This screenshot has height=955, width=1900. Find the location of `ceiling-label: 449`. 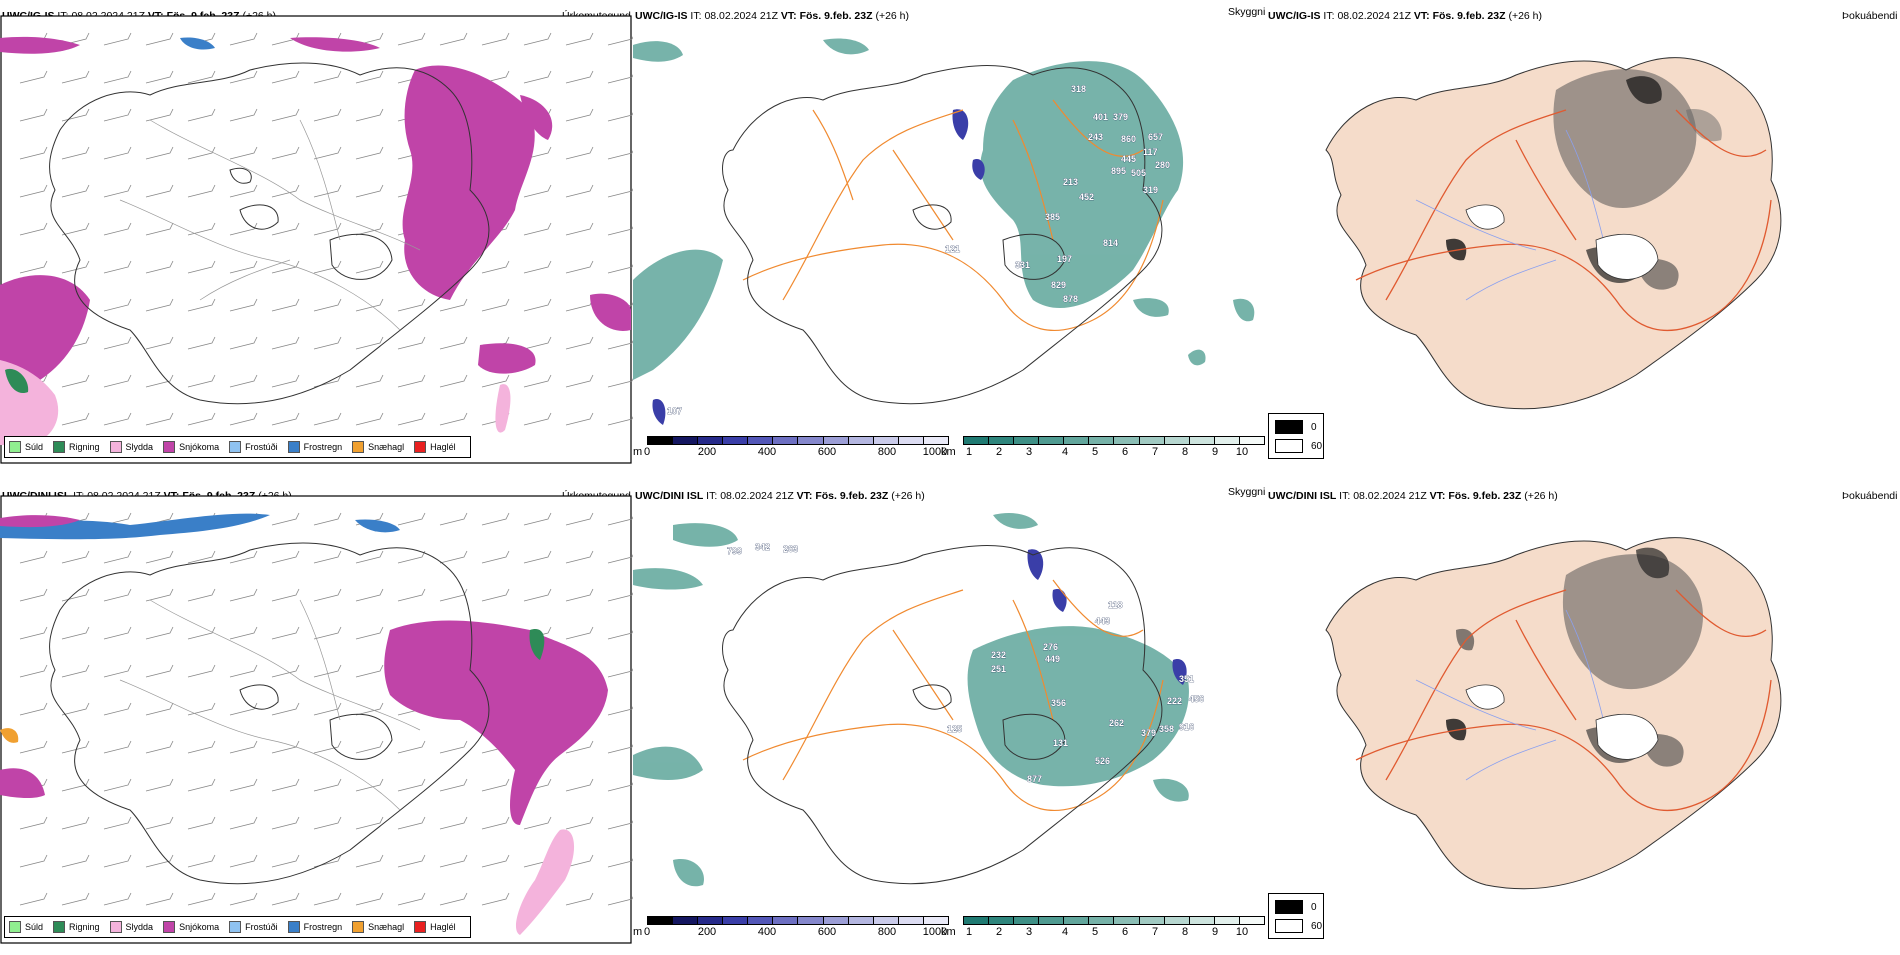

ceiling-label: 449 is located at coordinates (1052, 659).